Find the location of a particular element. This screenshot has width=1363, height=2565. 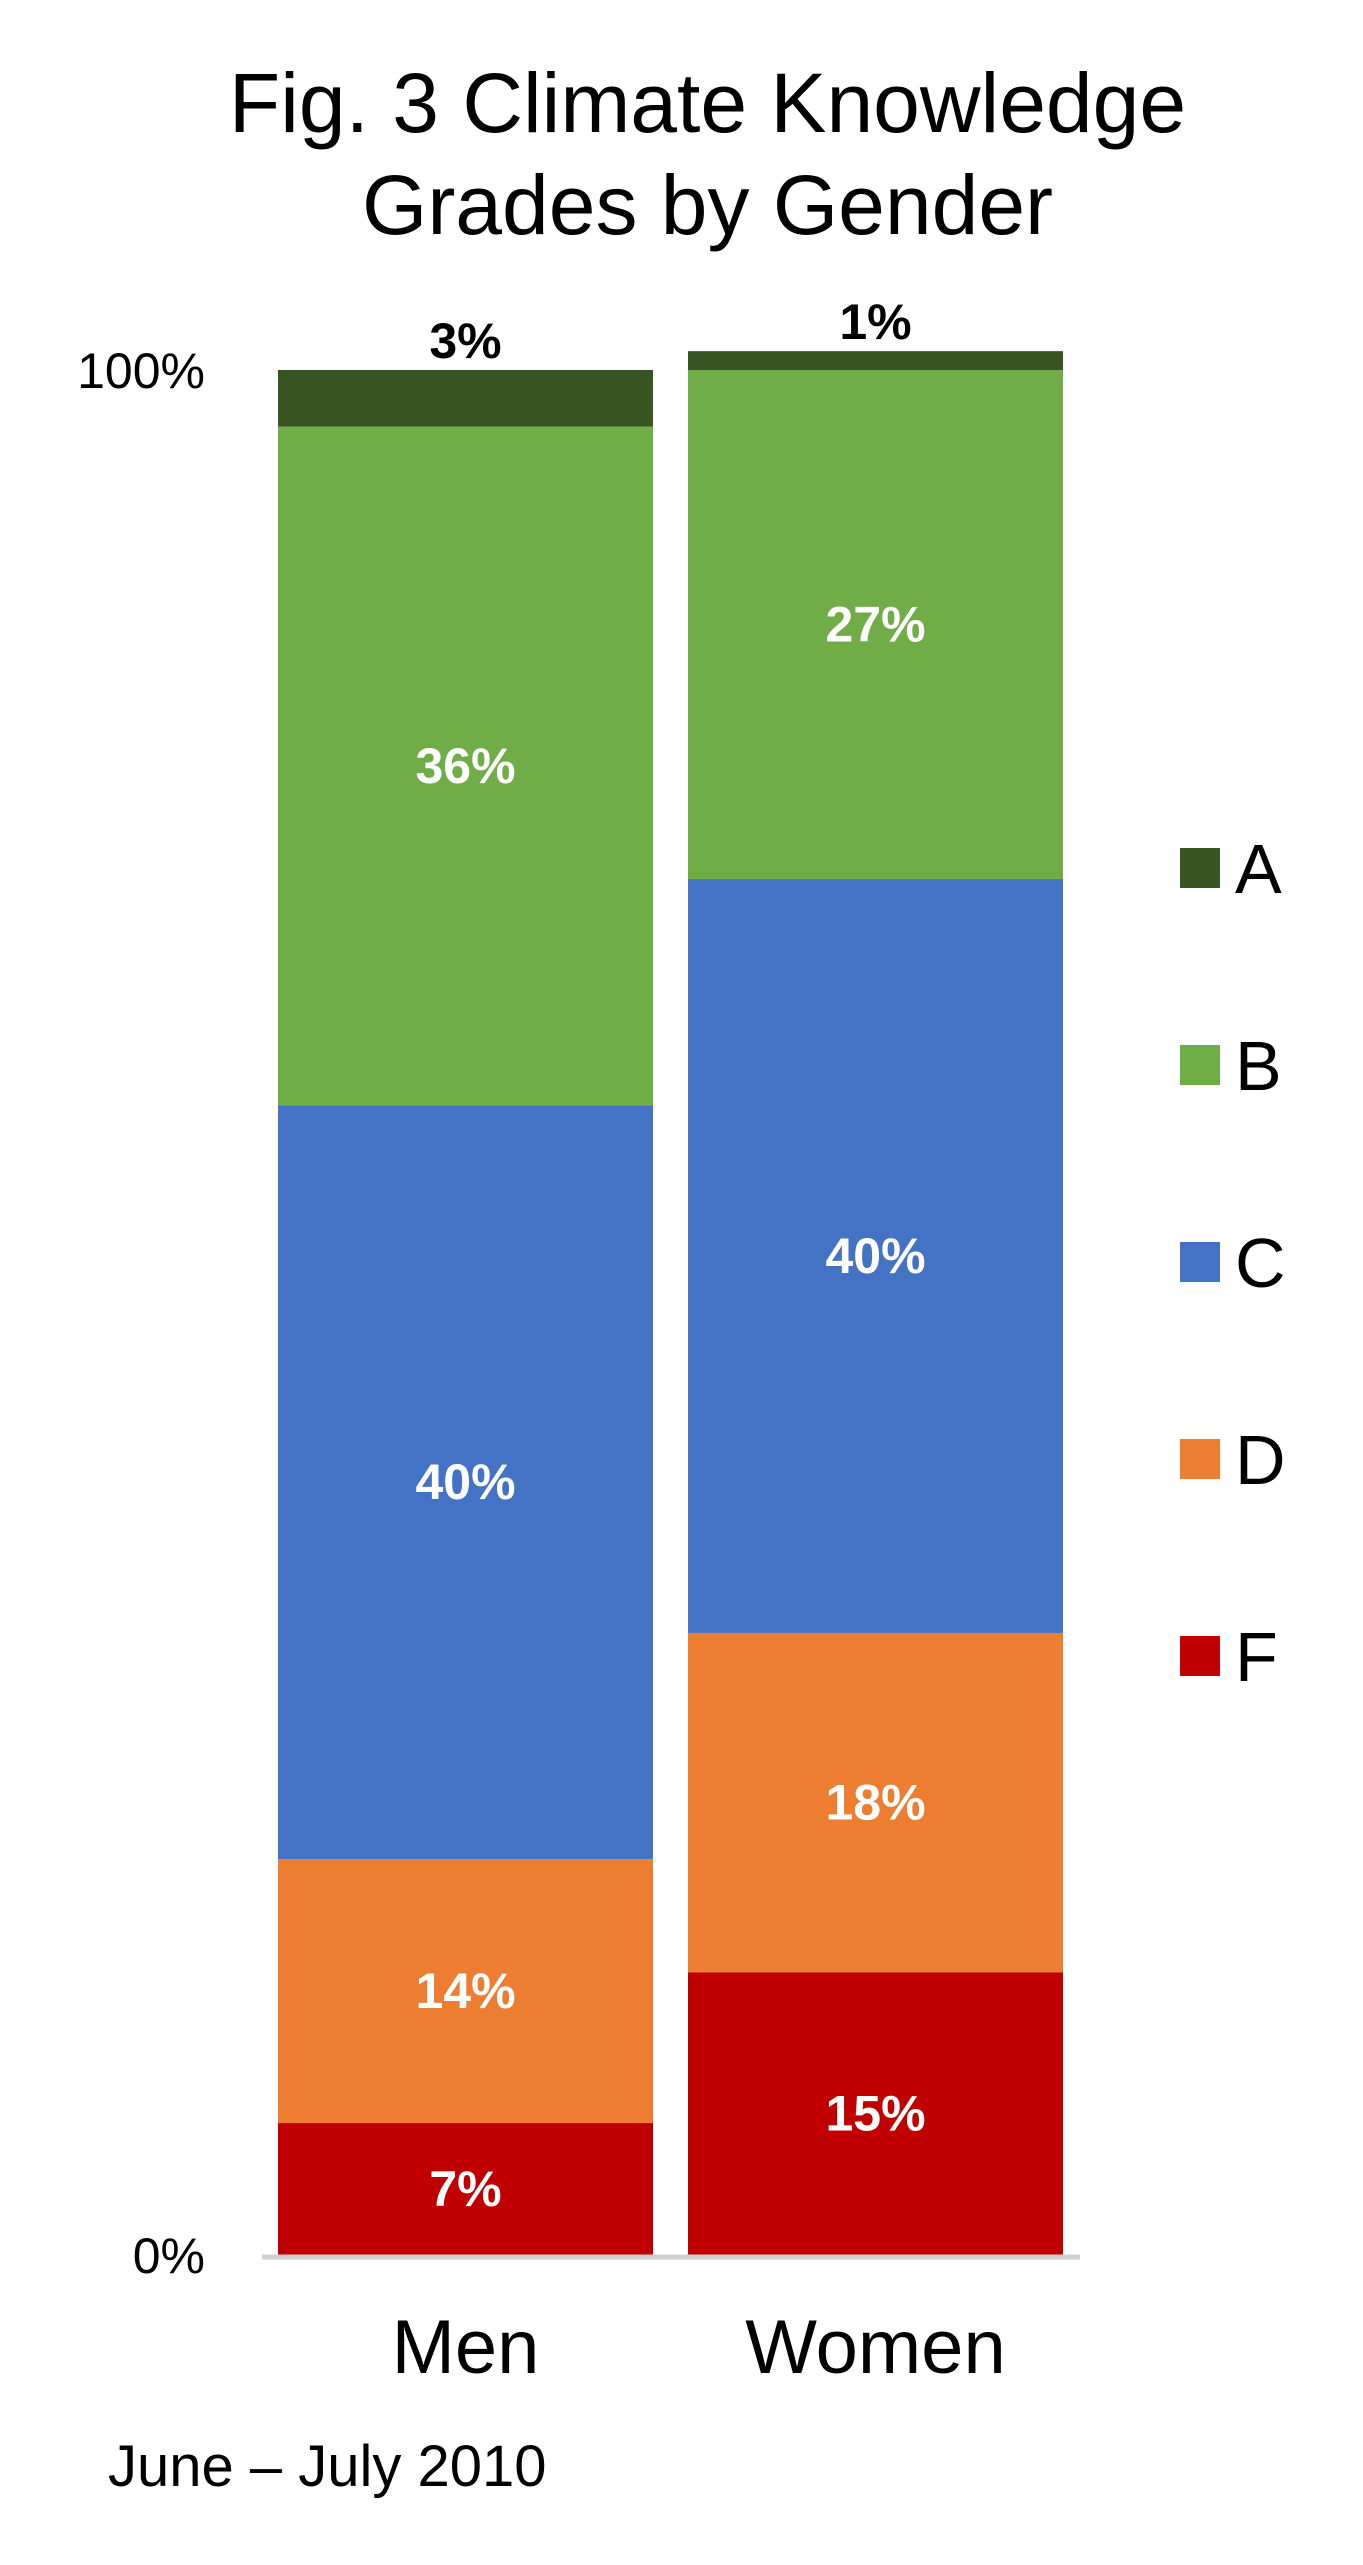

data-label-men-d: 14% is located at coordinates (465, 1991).